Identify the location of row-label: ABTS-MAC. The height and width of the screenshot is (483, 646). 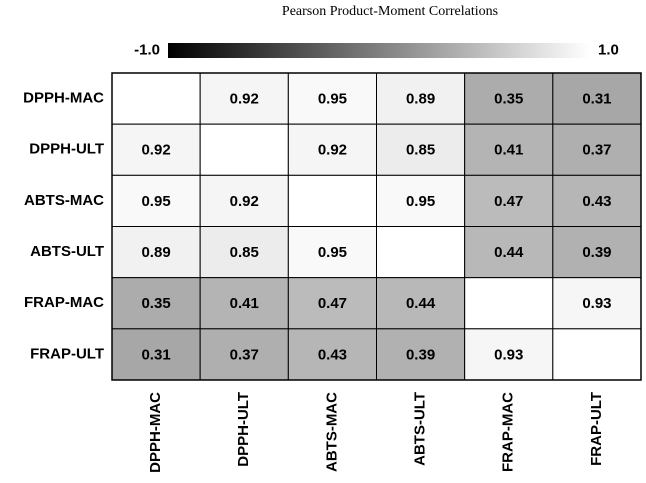
(64, 200).